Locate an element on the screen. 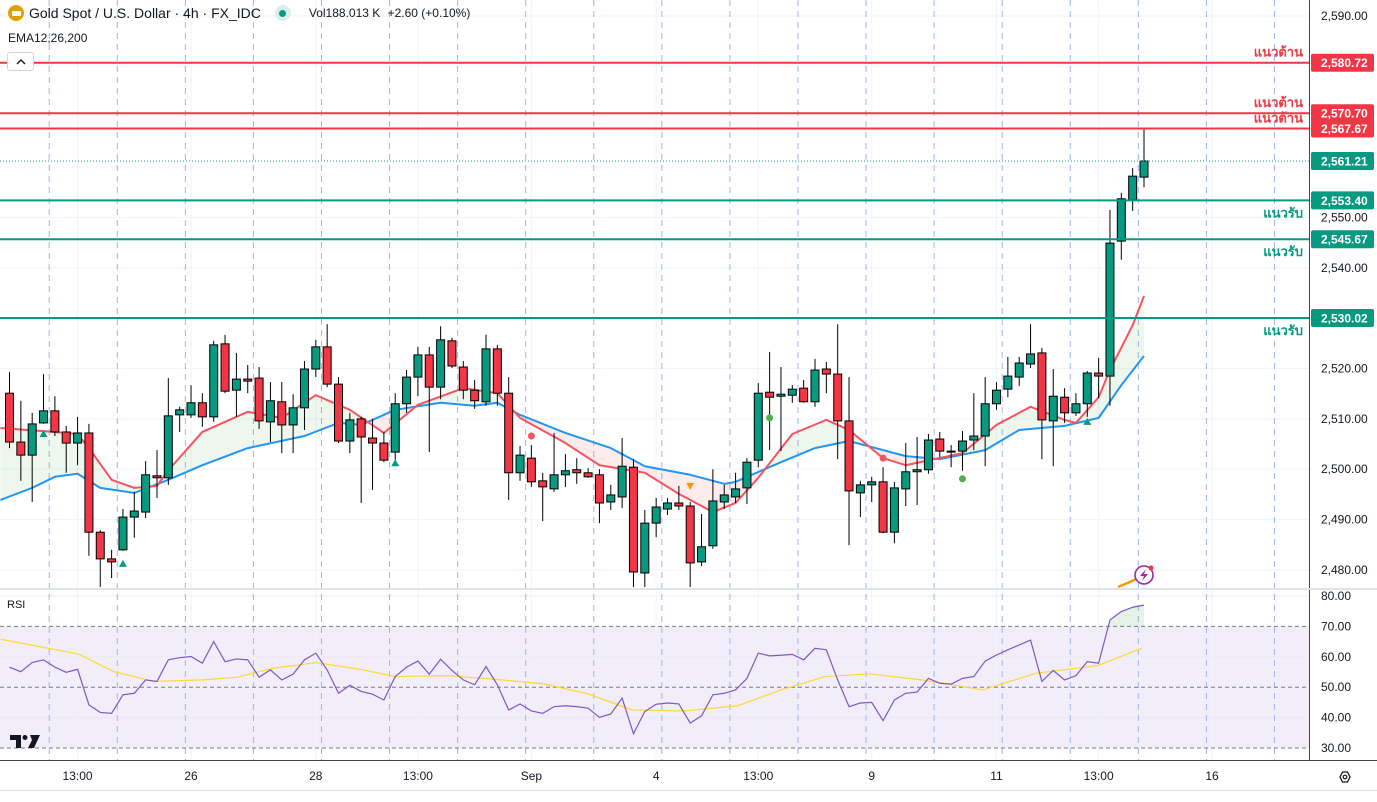  indicator-legend-ema: EMA12,26,200 is located at coordinates (48, 38).